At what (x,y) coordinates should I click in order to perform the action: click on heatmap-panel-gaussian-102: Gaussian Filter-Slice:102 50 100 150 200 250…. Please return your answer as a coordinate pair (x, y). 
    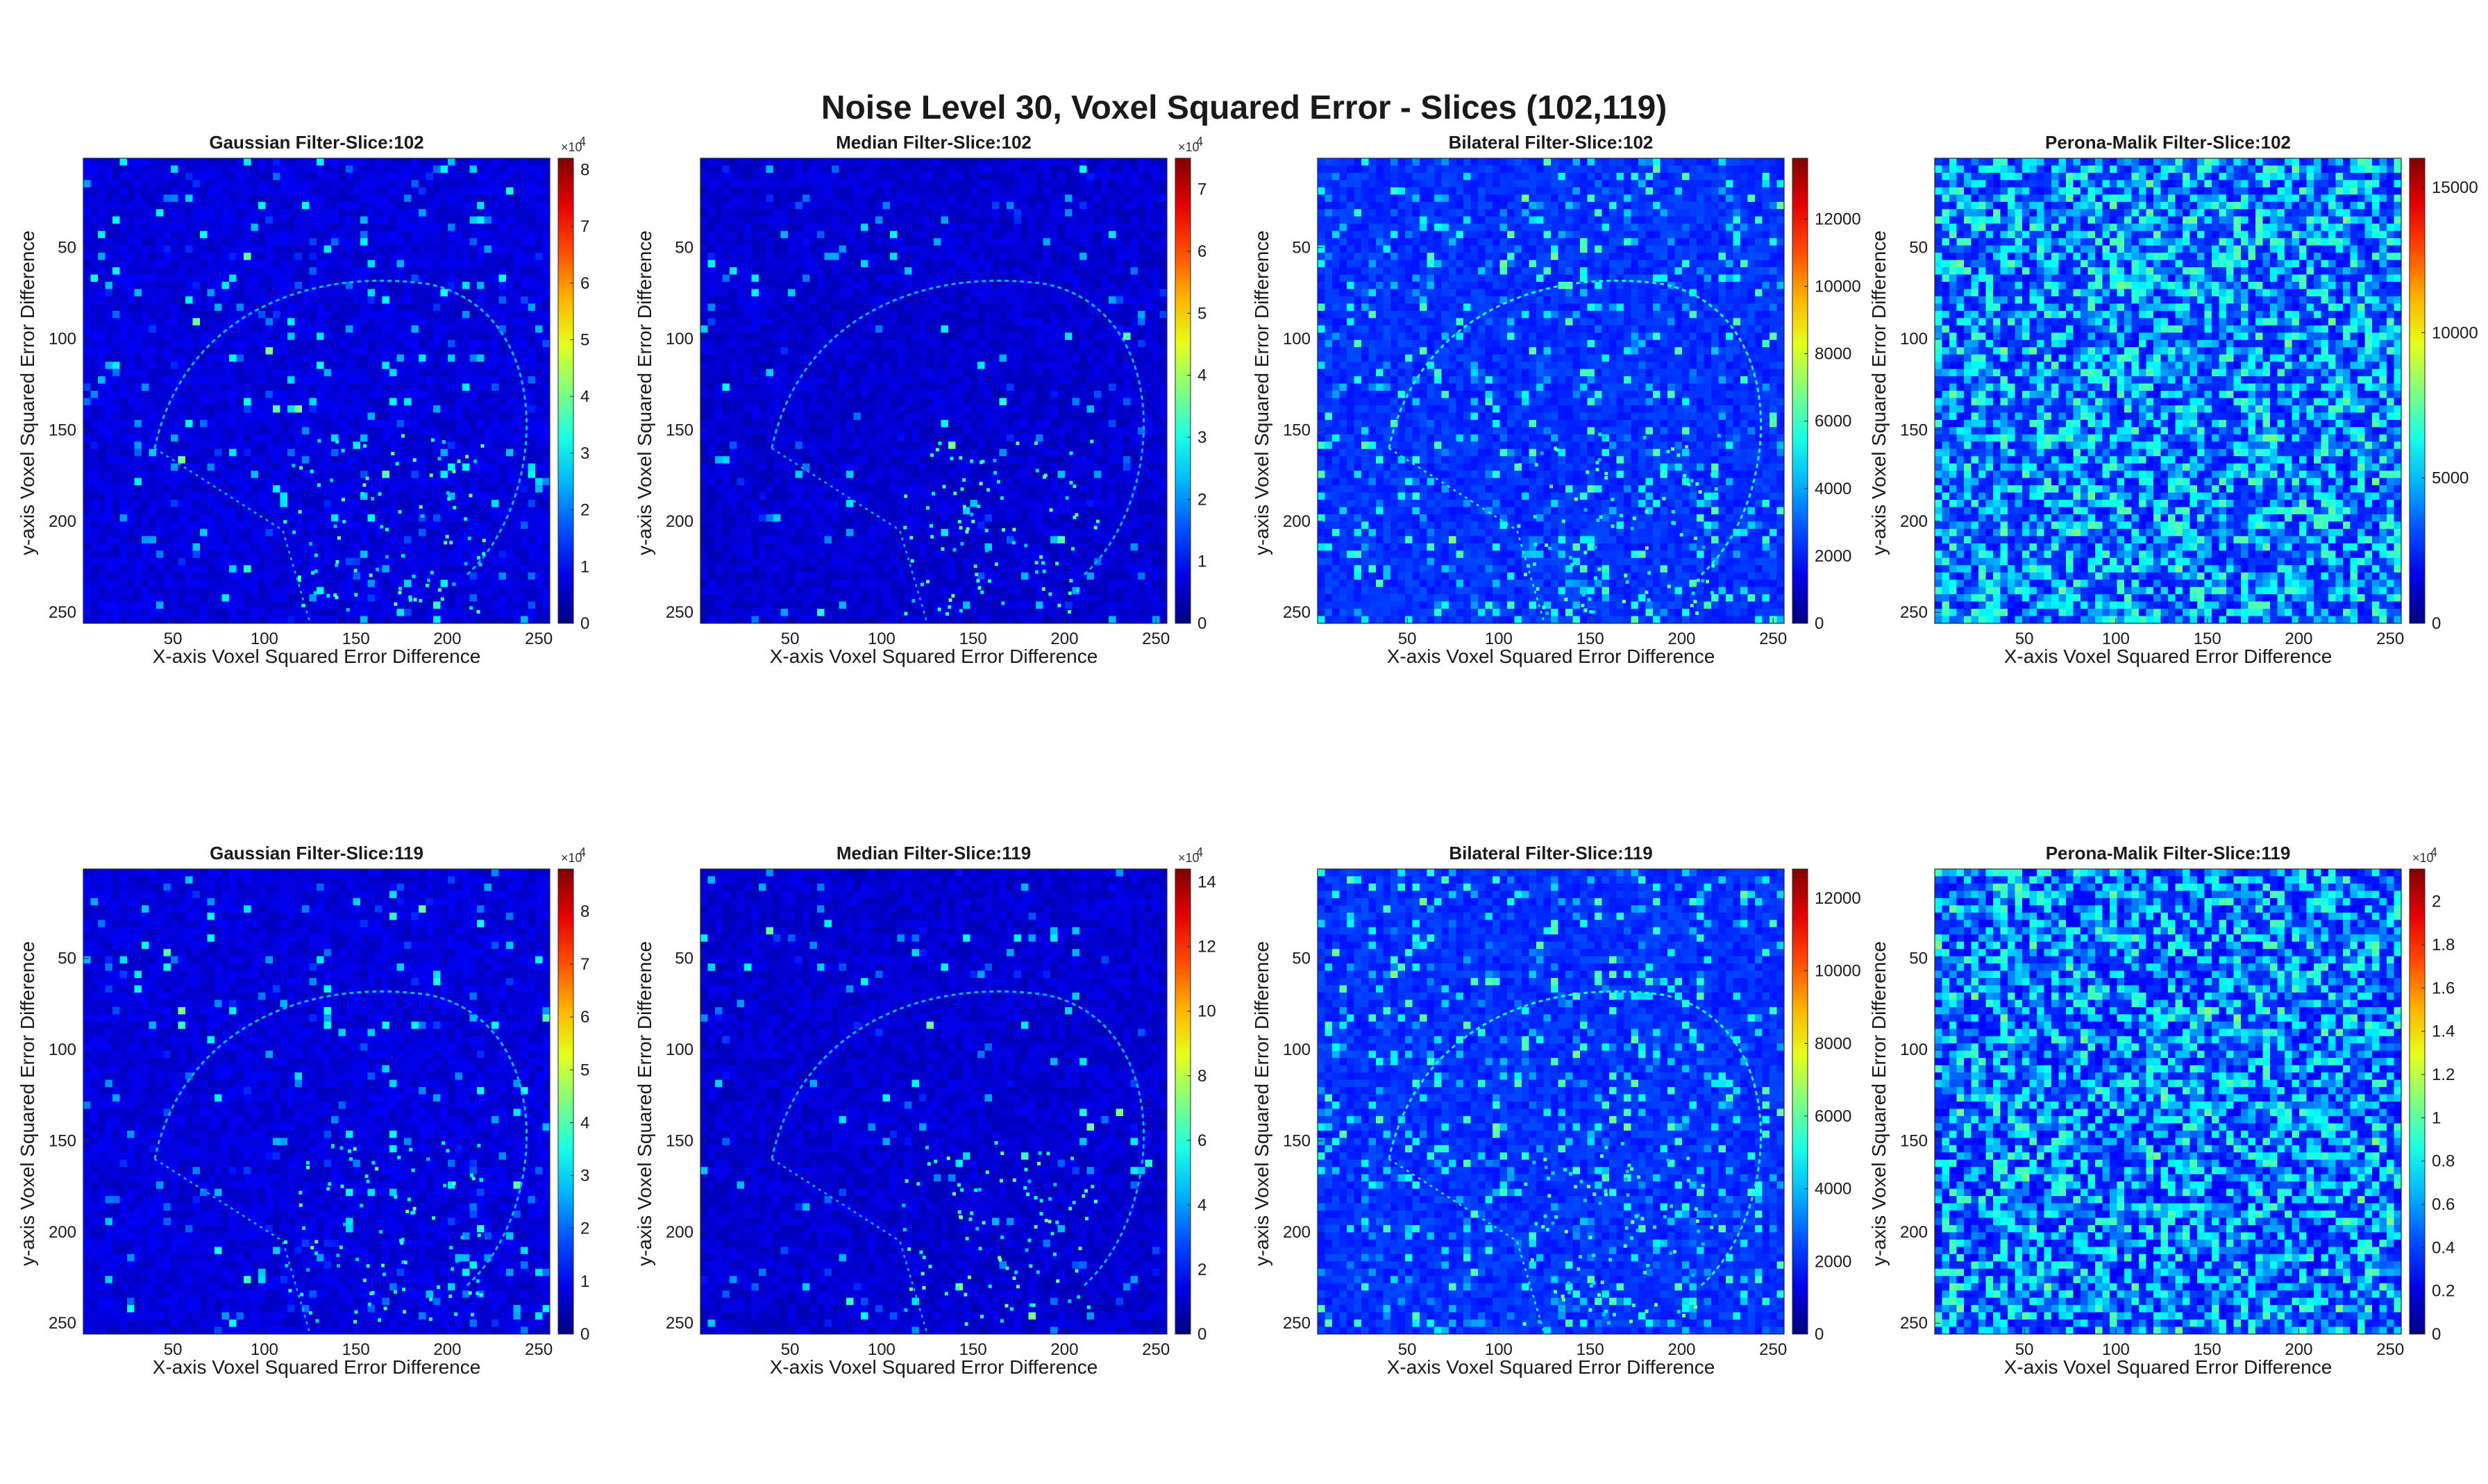
    Looking at the image, I should click on (328, 409).